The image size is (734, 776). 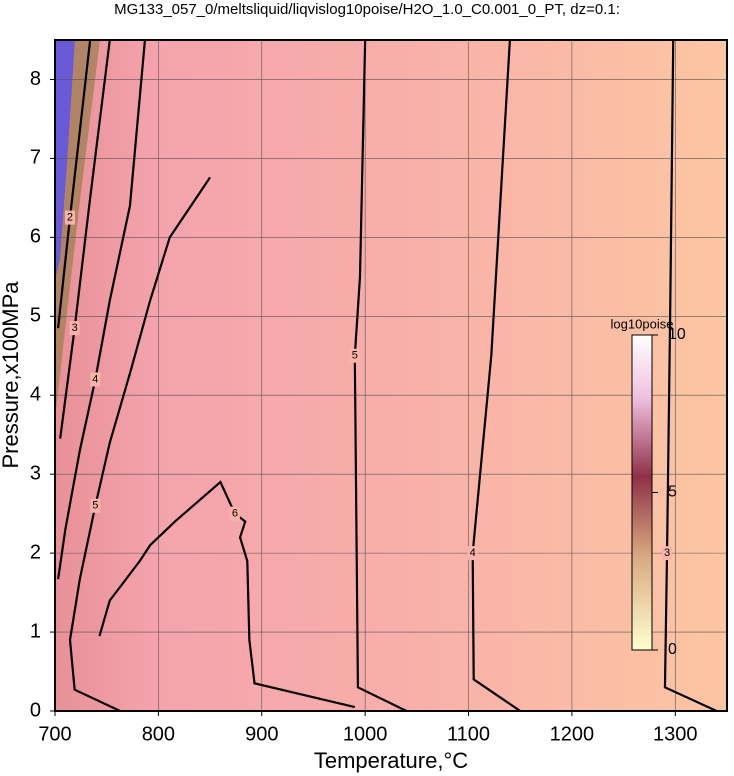 What do you see at coordinates (468, 734) in the screenshot?
I see `x-tick-label: 1100` at bounding box center [468, 734].